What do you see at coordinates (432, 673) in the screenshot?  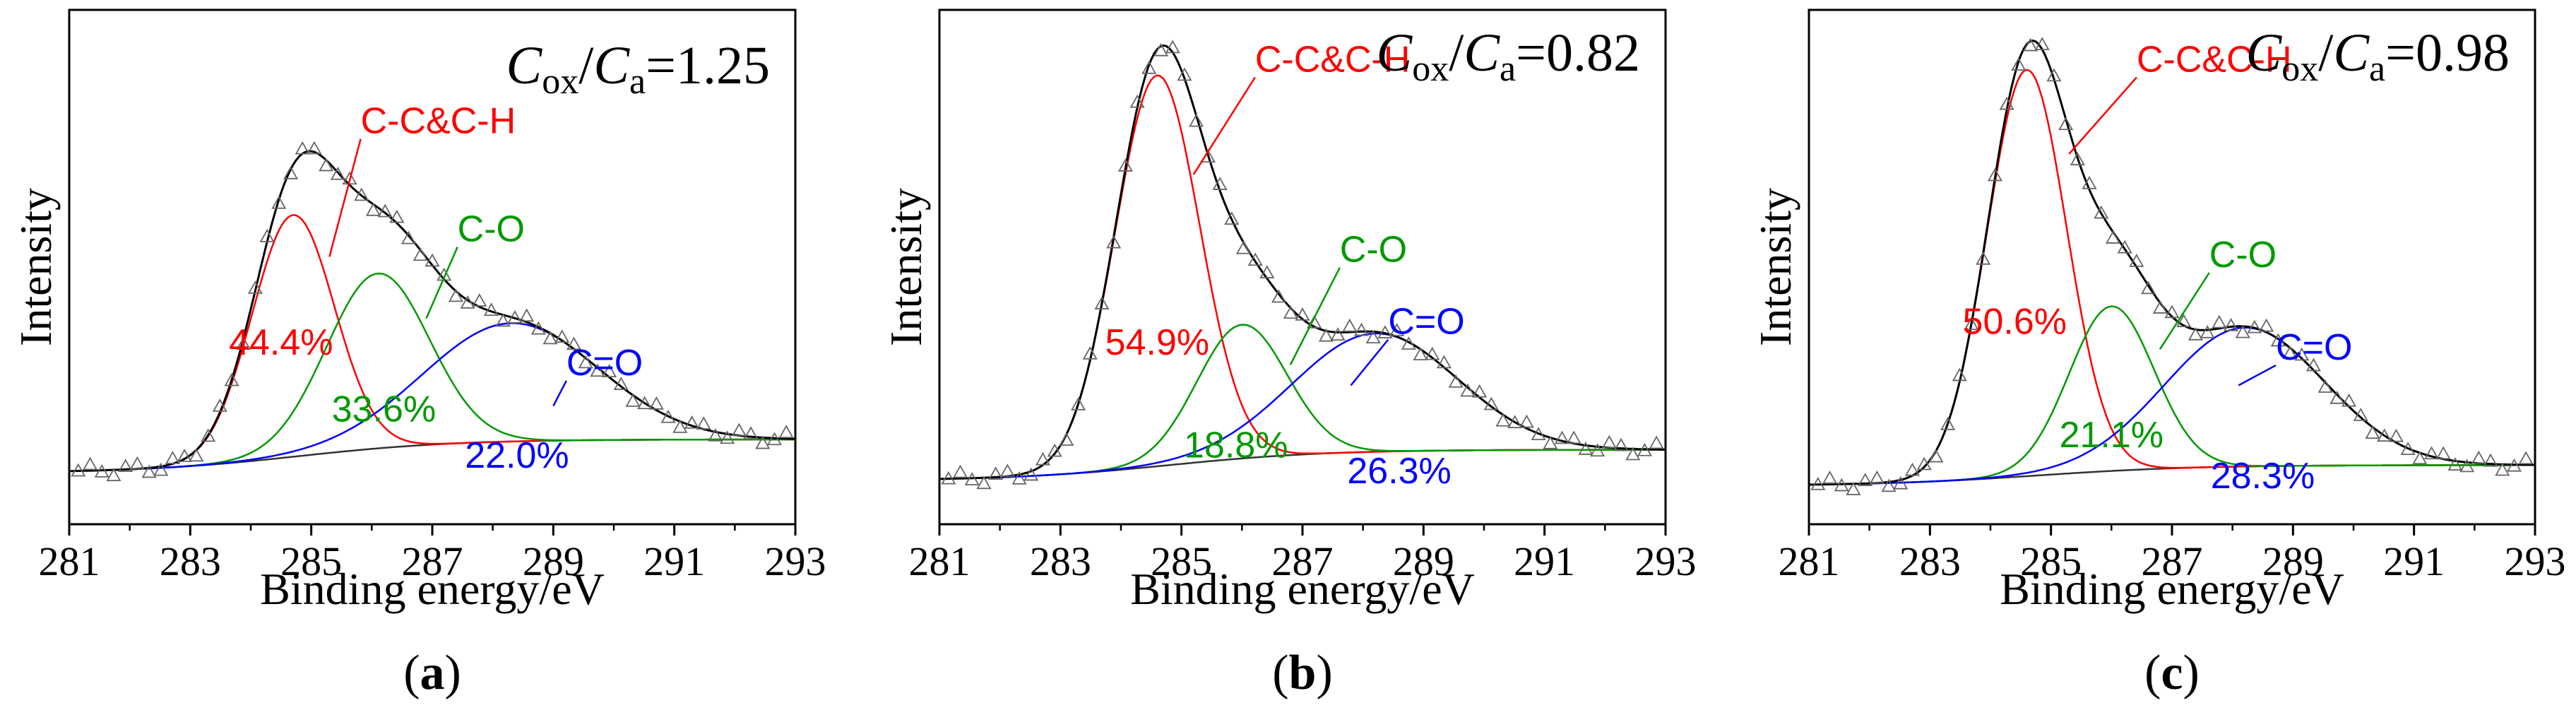 I see `panel-label: (a)` at bounding box center [432, 673].